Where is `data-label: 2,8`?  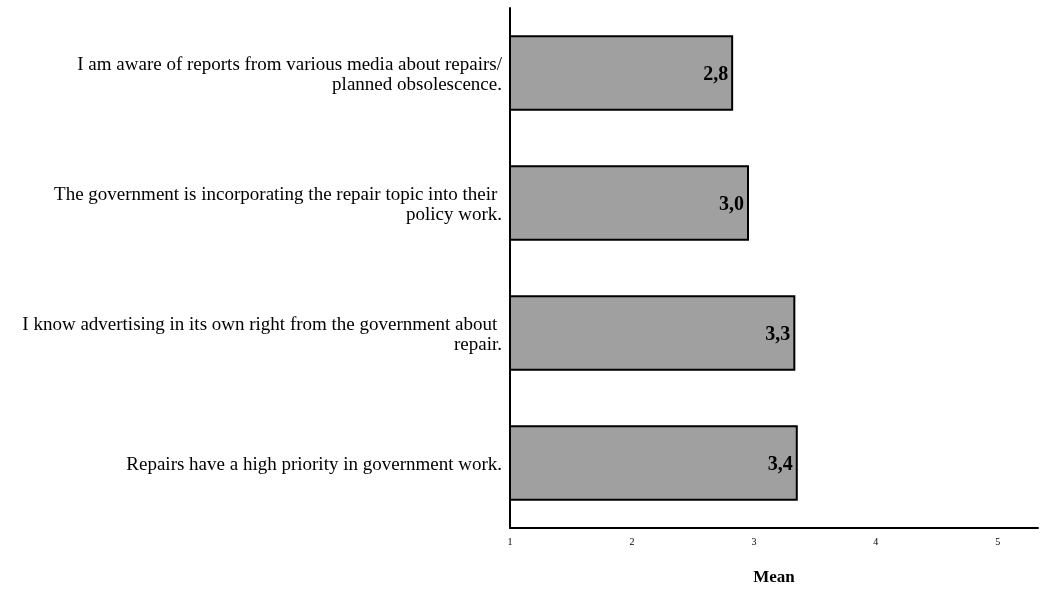
data-label: 2,8 is located at coordinates (716, 73).